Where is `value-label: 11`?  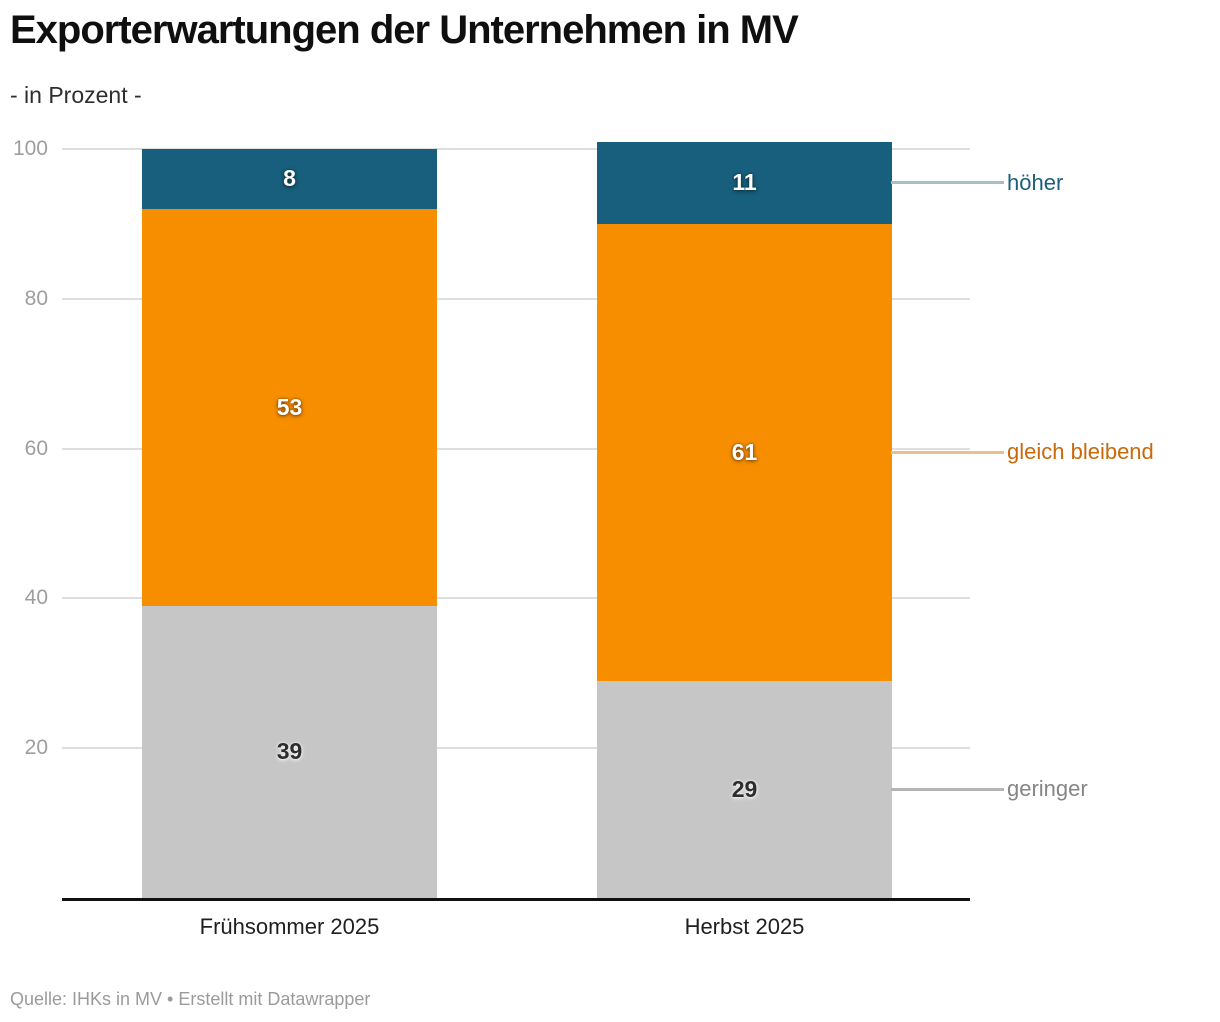 value-label: 11 is located at coordinates (744, 182).